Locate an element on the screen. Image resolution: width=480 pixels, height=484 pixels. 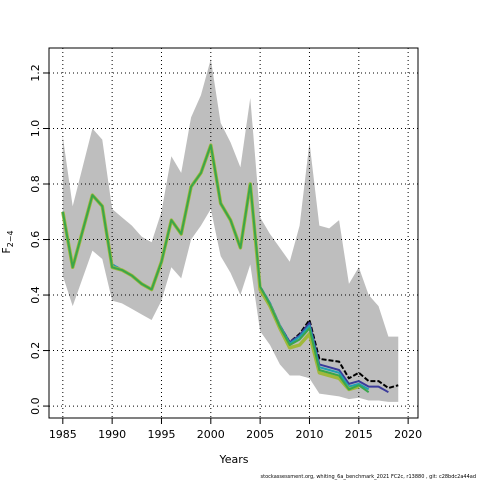
x-axis-label: Years is located at coordinates (233, 459).